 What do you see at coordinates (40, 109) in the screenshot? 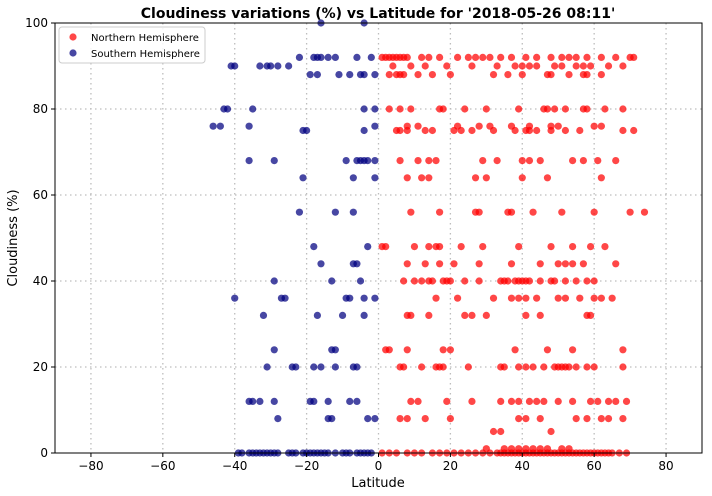
I see `y-tick-label: 80` at bounding box center [40, 109].